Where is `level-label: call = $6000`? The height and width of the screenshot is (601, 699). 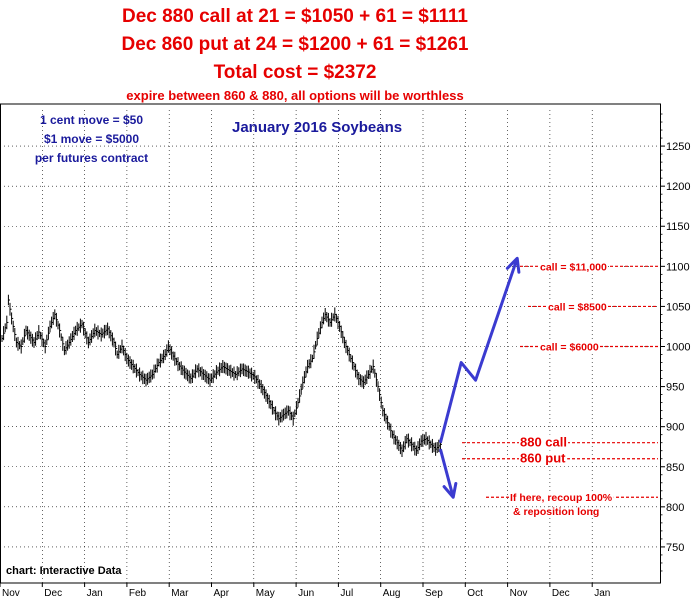
level-label: call = $6000 is located at coordinates (569, 348).